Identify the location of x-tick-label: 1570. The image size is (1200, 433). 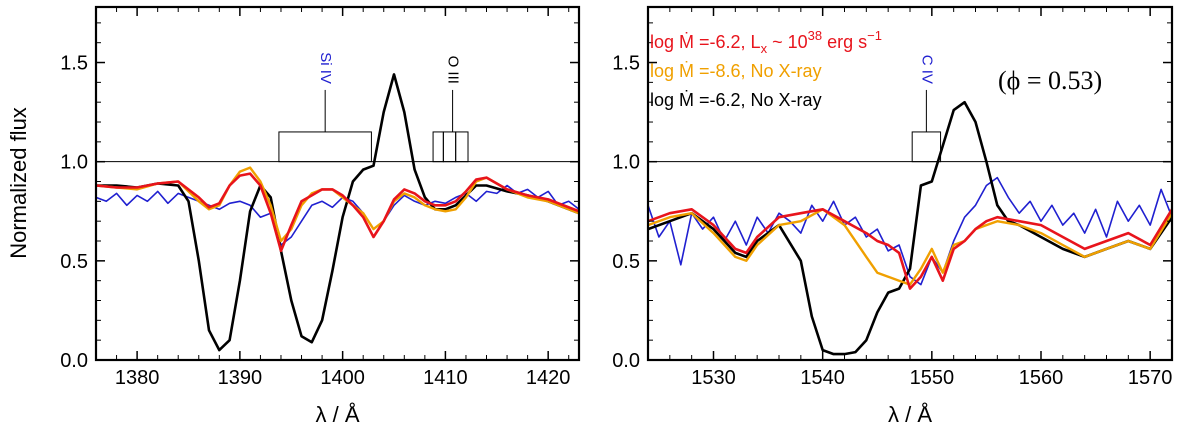
(1150, 378).